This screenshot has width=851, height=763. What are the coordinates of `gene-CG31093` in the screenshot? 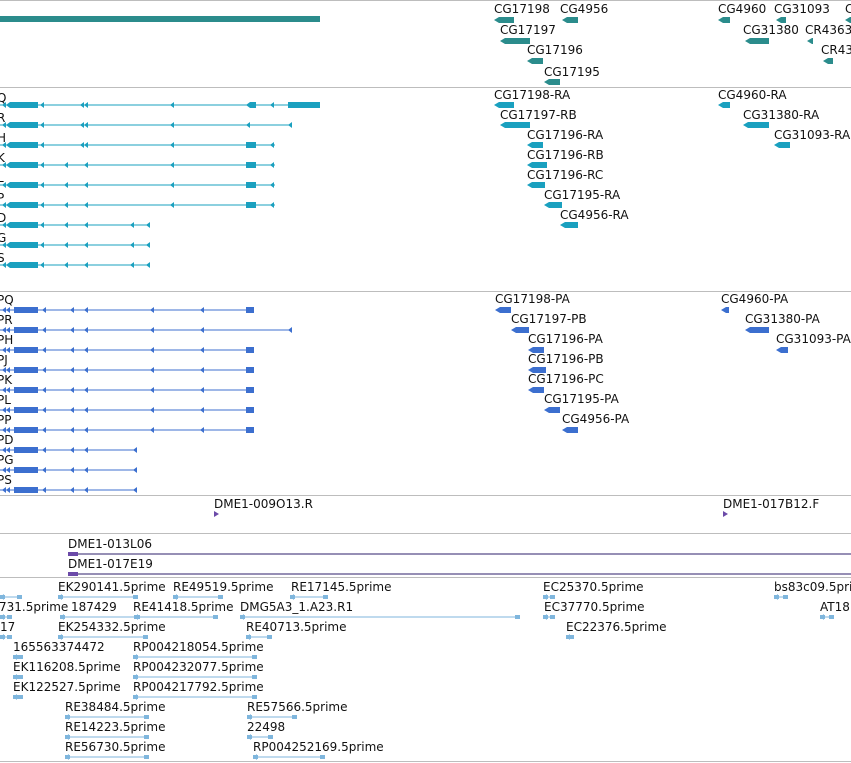 It's located at (781, 20).